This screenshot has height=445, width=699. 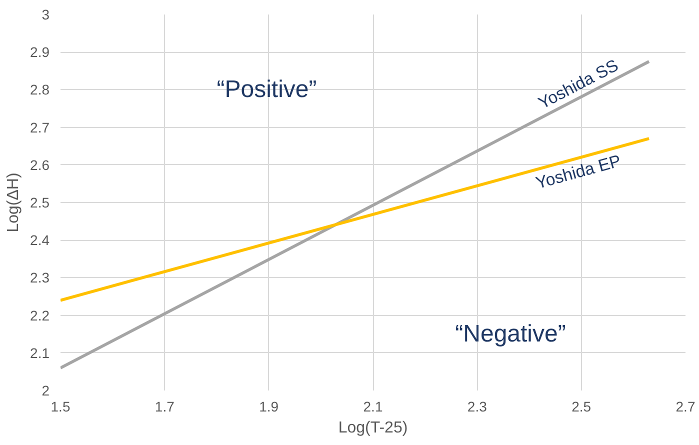 What do you see at coordinates (40, 127) in the screenshot?
I see `y-tick-label: 2.7` at bounding box center [40, 127].